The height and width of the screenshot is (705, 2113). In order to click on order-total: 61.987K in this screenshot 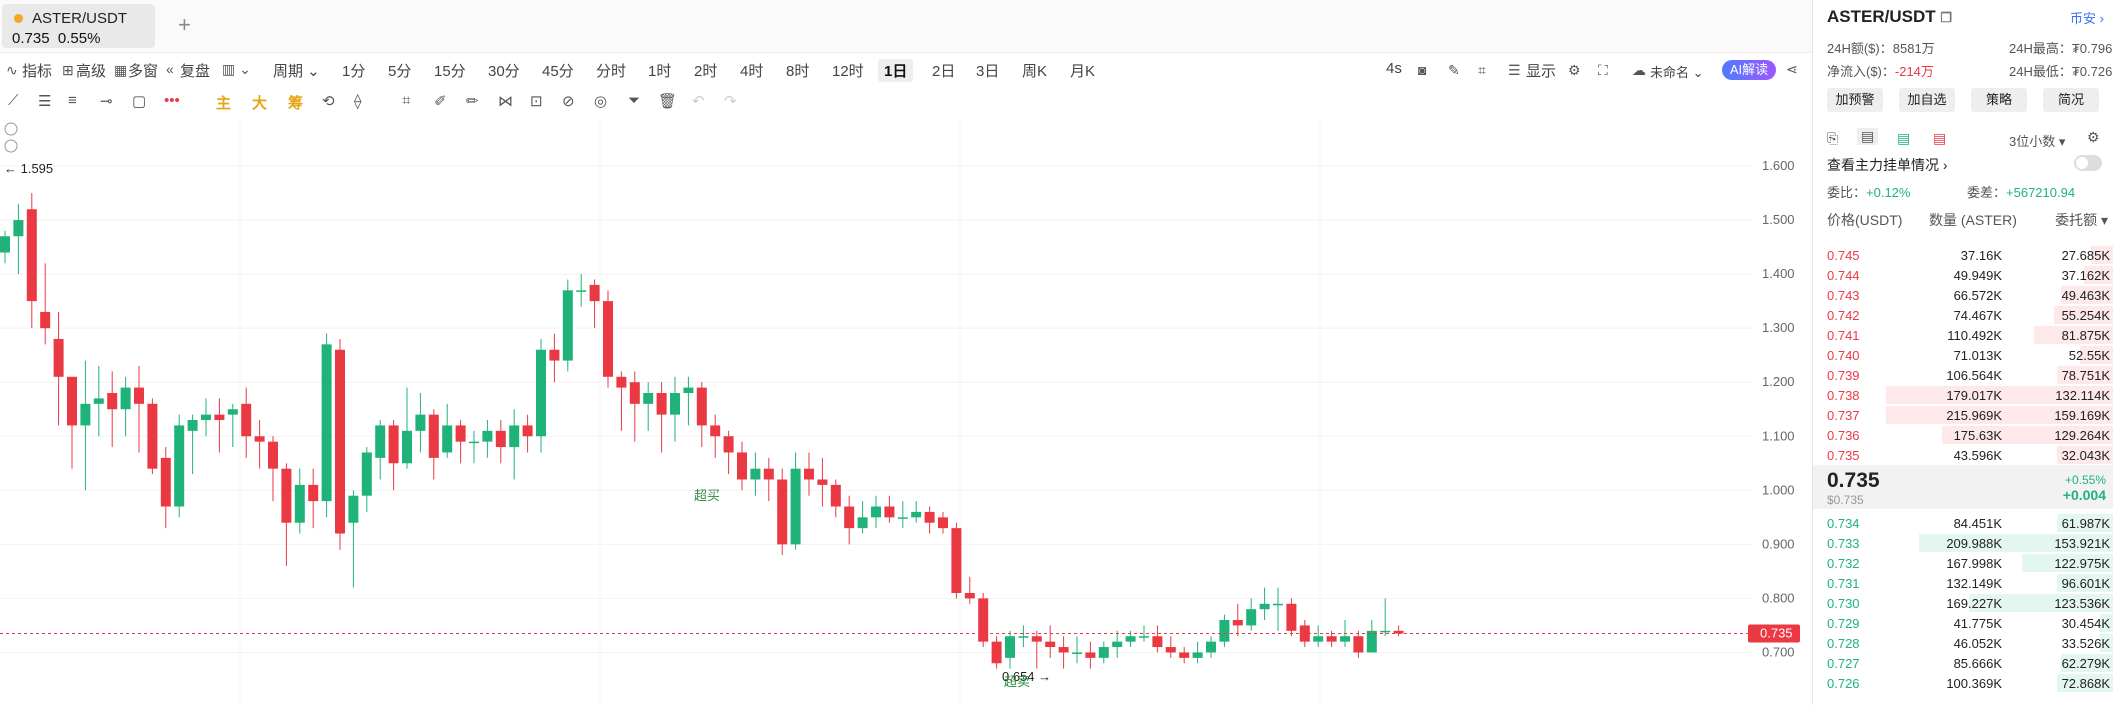, I will do `click(2085, 523)`.